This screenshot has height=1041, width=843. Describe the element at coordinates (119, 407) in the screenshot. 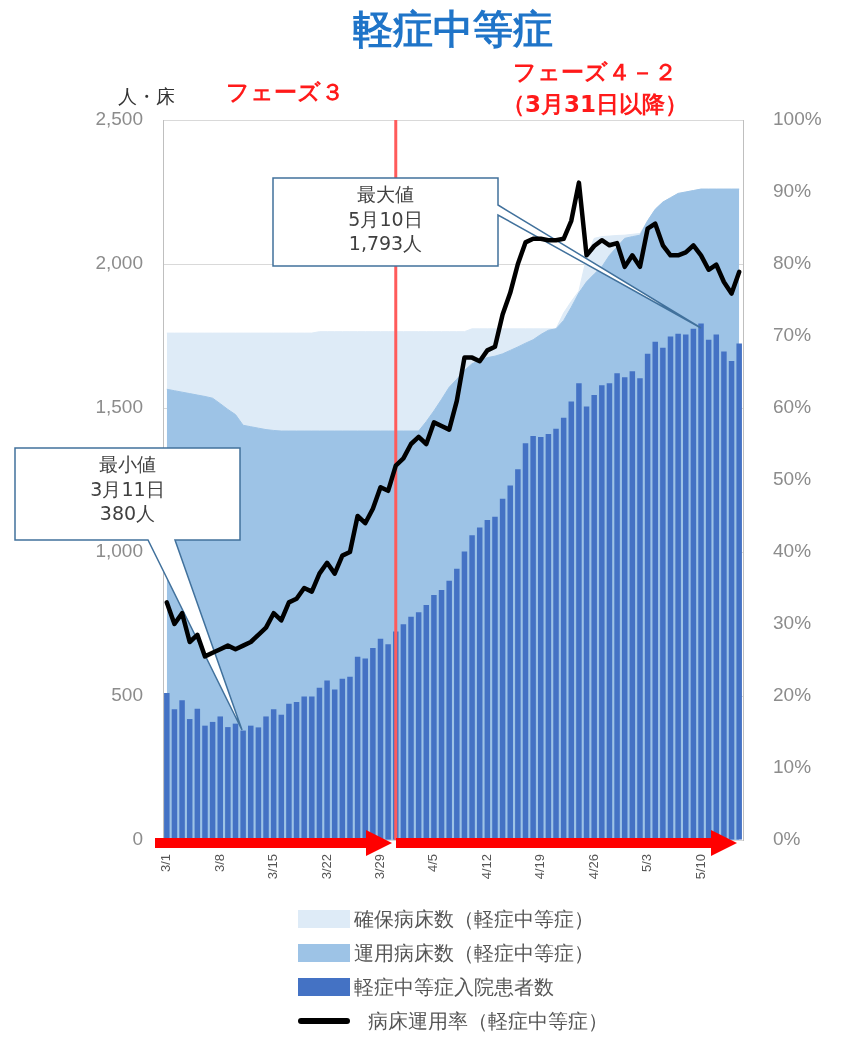

I see `y-tick-label: 1,500` at that location.